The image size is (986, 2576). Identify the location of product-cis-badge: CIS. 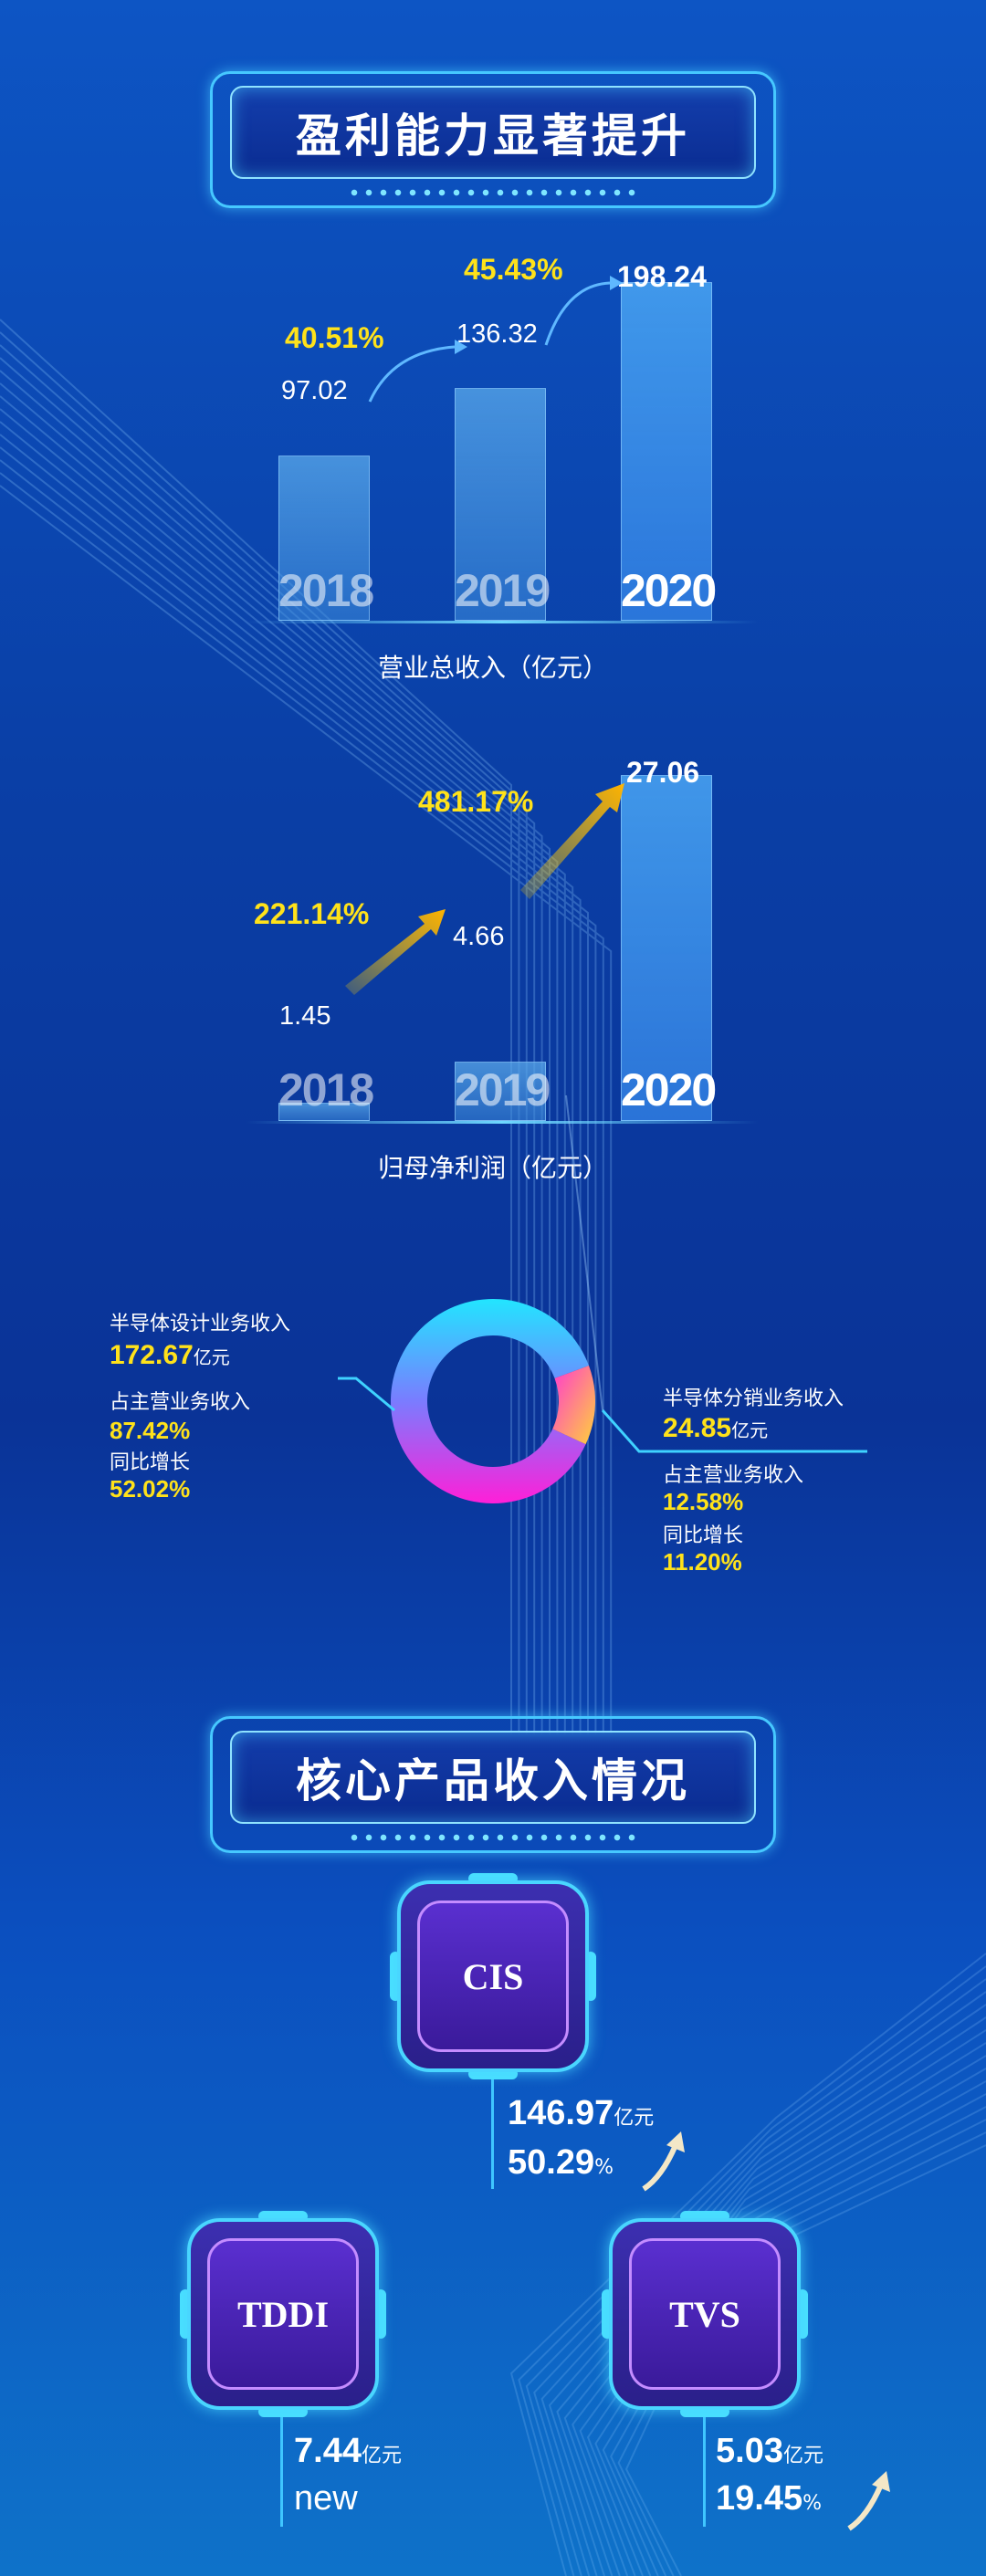
(493, 1976).